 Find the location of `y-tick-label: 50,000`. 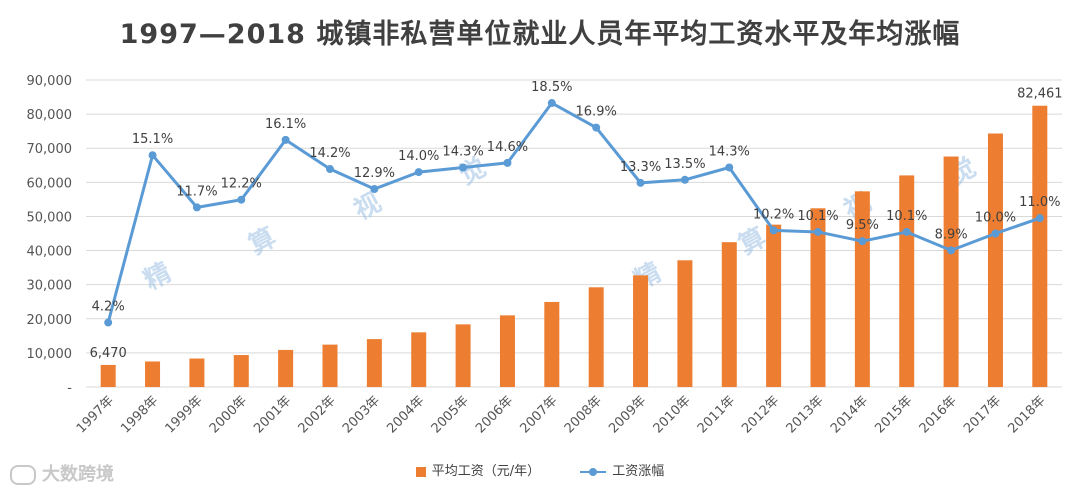

y-tick-label: 50,000 is located at coordinates (50, 217).